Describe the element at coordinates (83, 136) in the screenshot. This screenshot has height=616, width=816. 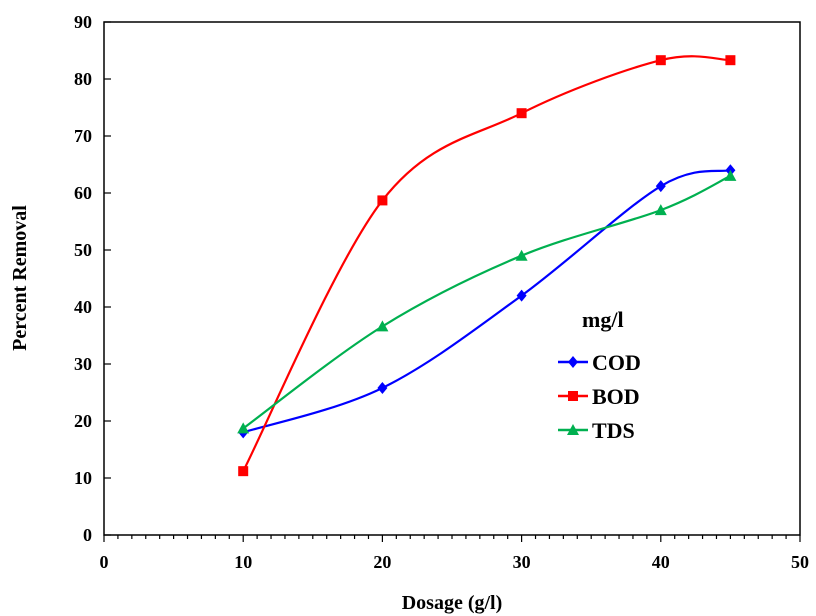
I see `y-tick-label: 70` at that location.